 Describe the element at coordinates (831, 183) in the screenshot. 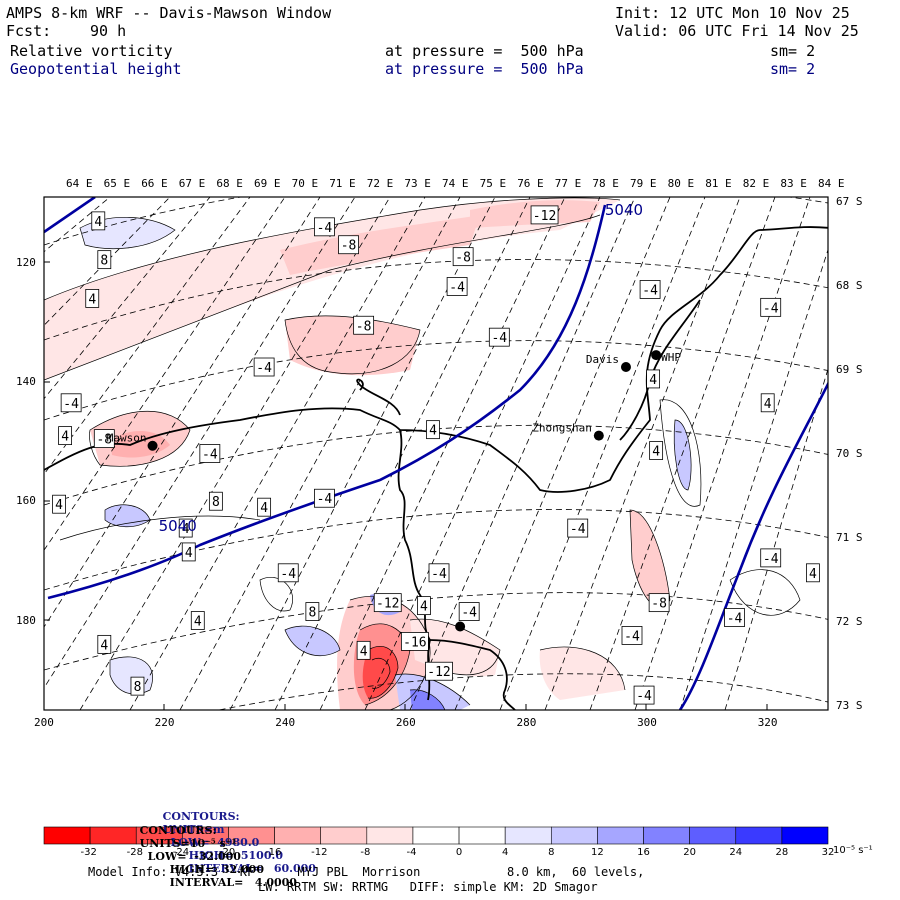

I see `longitude-label: 84 E` at that location.